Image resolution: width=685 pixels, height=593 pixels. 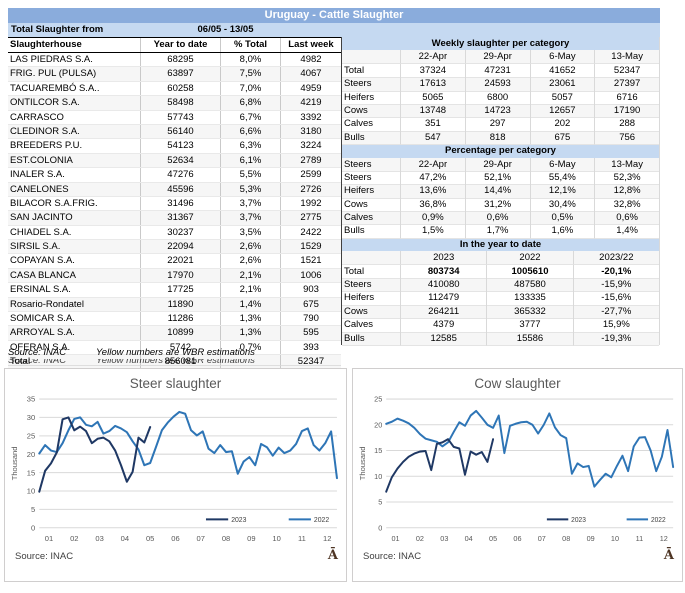 What do you see at coordinates (500, 84) in the screenshot?
I see `table-row: Steers 17613 24593 23061 27397` at bounding box center [500, 84].